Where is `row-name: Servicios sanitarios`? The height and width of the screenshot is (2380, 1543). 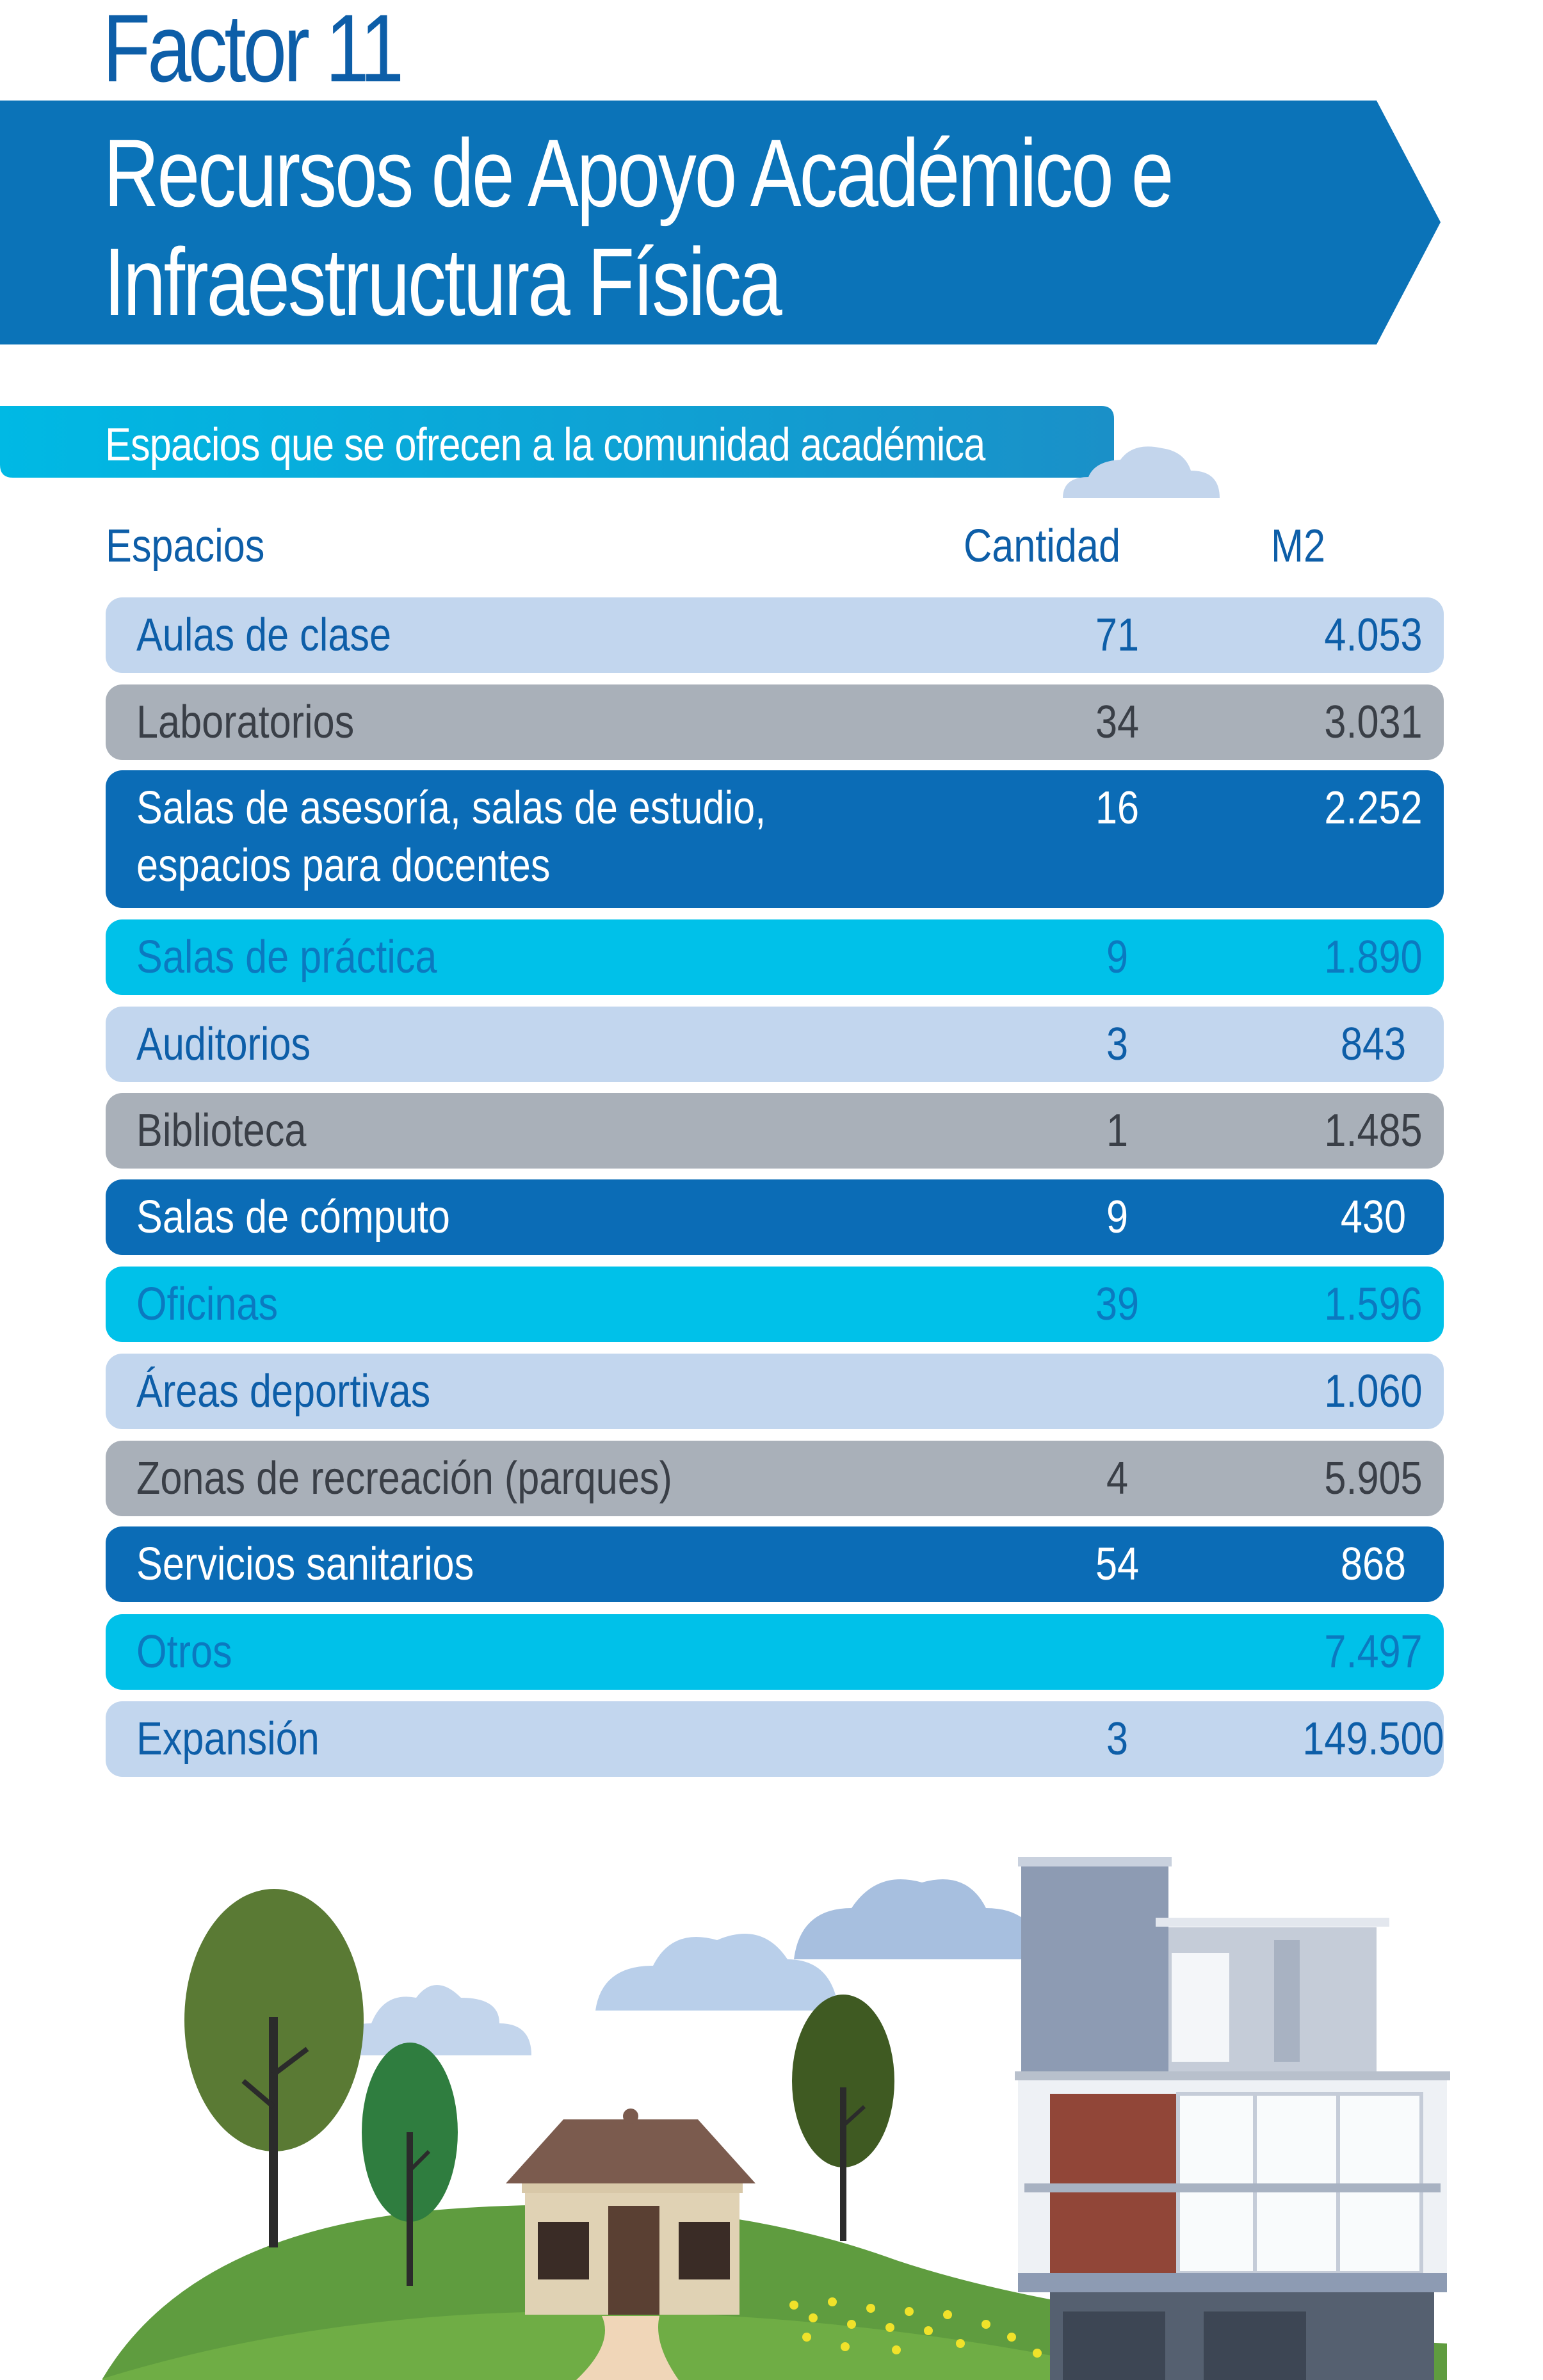 row-name: Servicios sanitarios is located at coordinates (305, 1564).